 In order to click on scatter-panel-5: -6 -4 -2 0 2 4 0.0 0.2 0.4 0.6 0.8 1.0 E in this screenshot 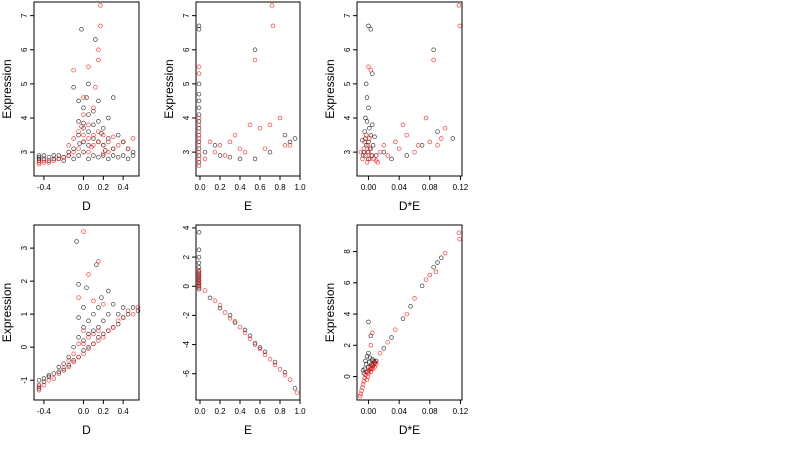, I will do `click(244, 330)`.